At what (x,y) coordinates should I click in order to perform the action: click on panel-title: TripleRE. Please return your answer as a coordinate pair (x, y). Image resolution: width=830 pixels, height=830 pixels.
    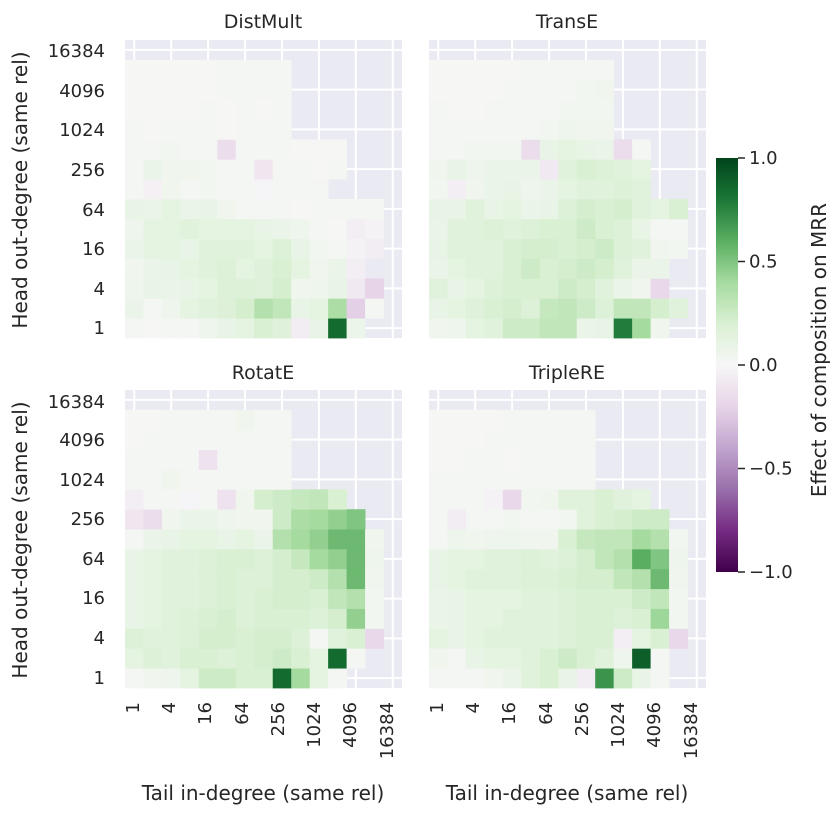
    Looking at the image, I should click on (566, 373).